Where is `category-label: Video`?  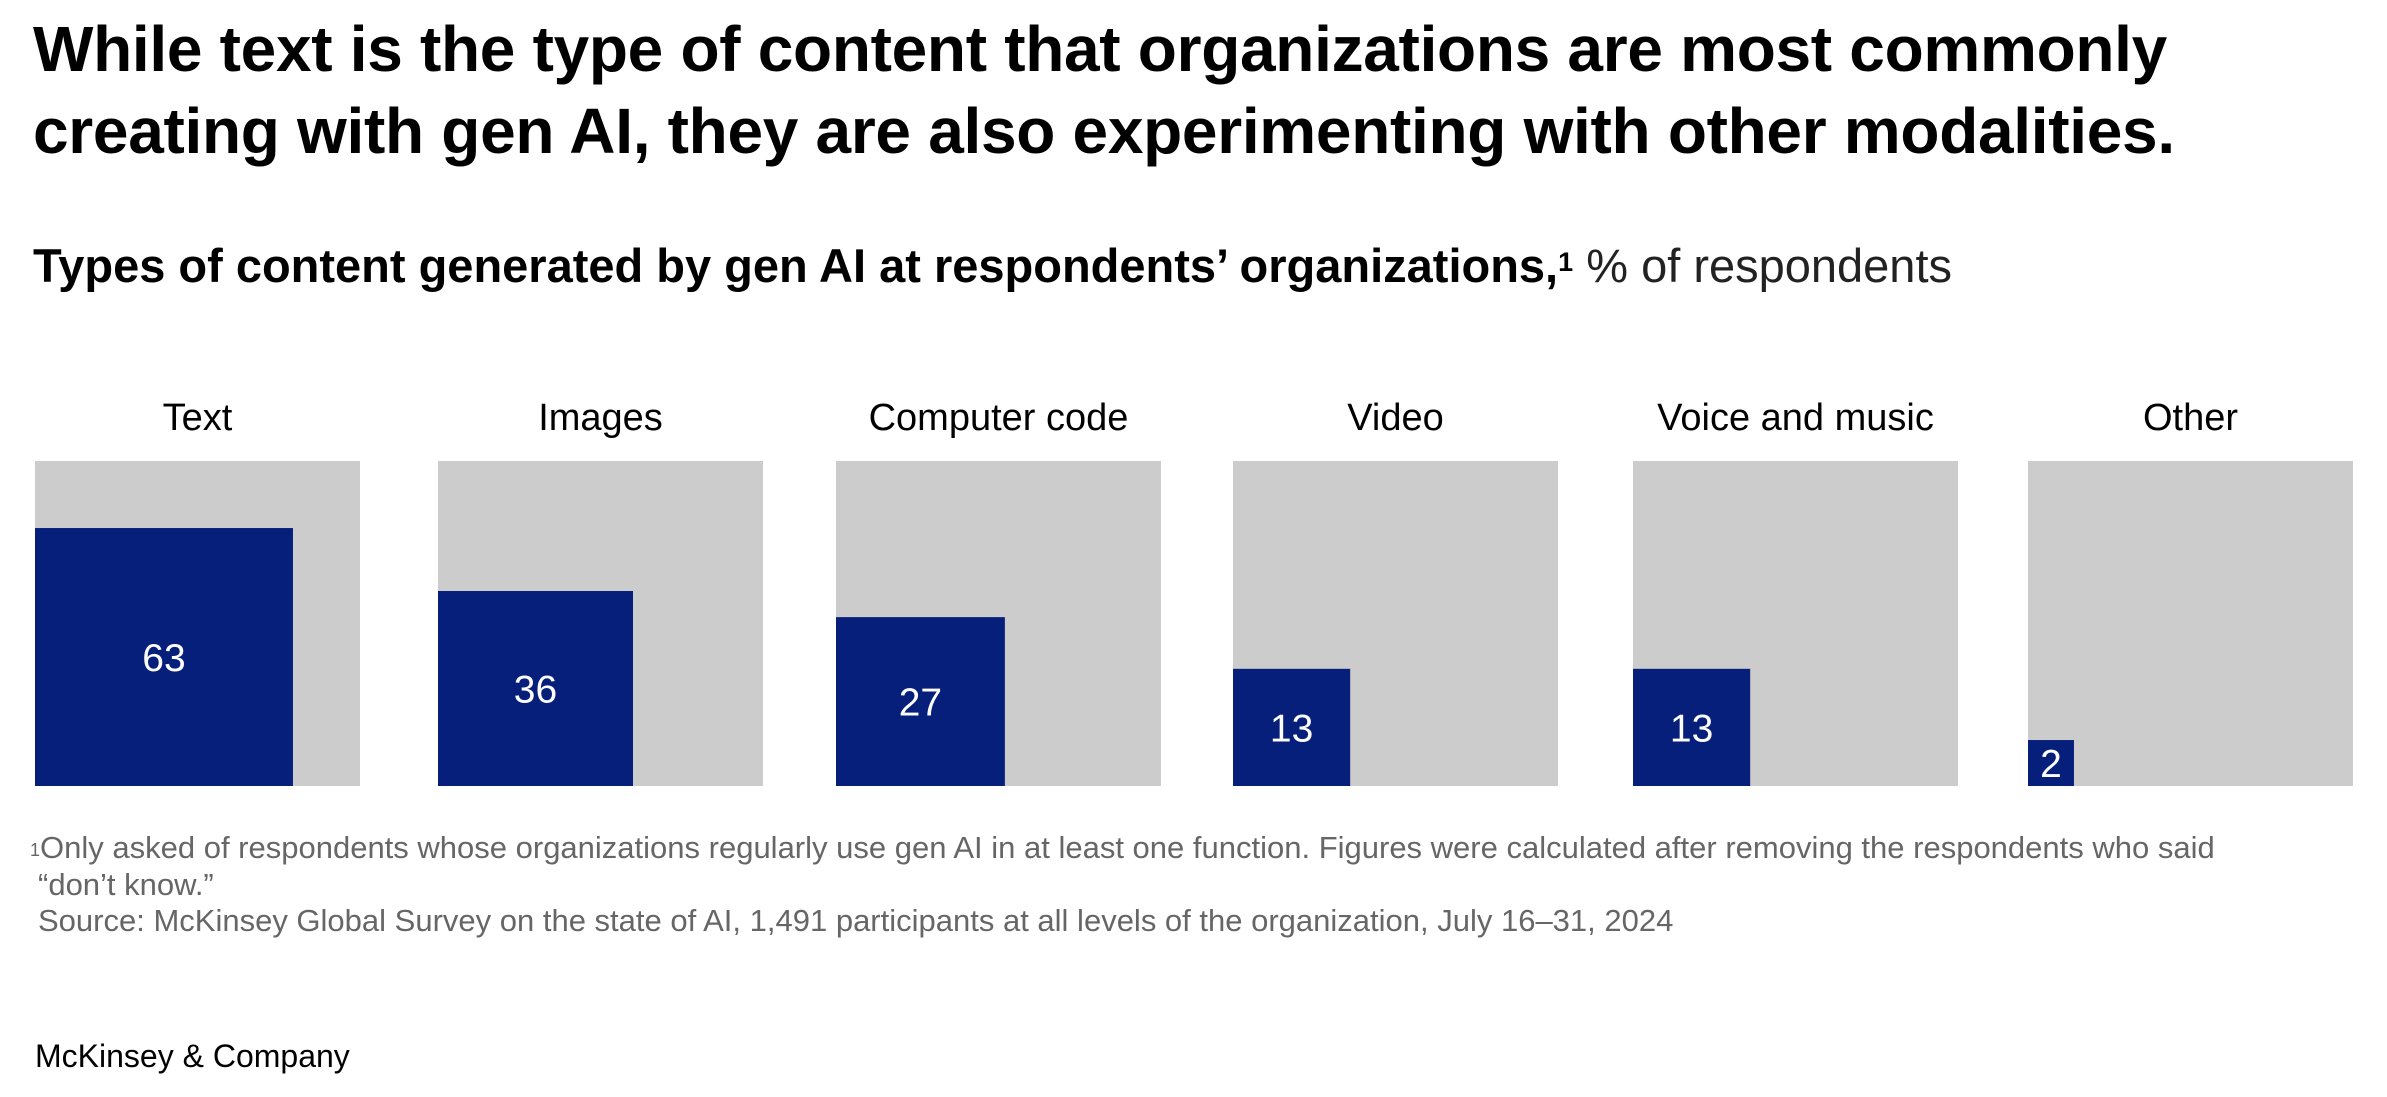 category-label: Video is located at coordinates (1395, 418).